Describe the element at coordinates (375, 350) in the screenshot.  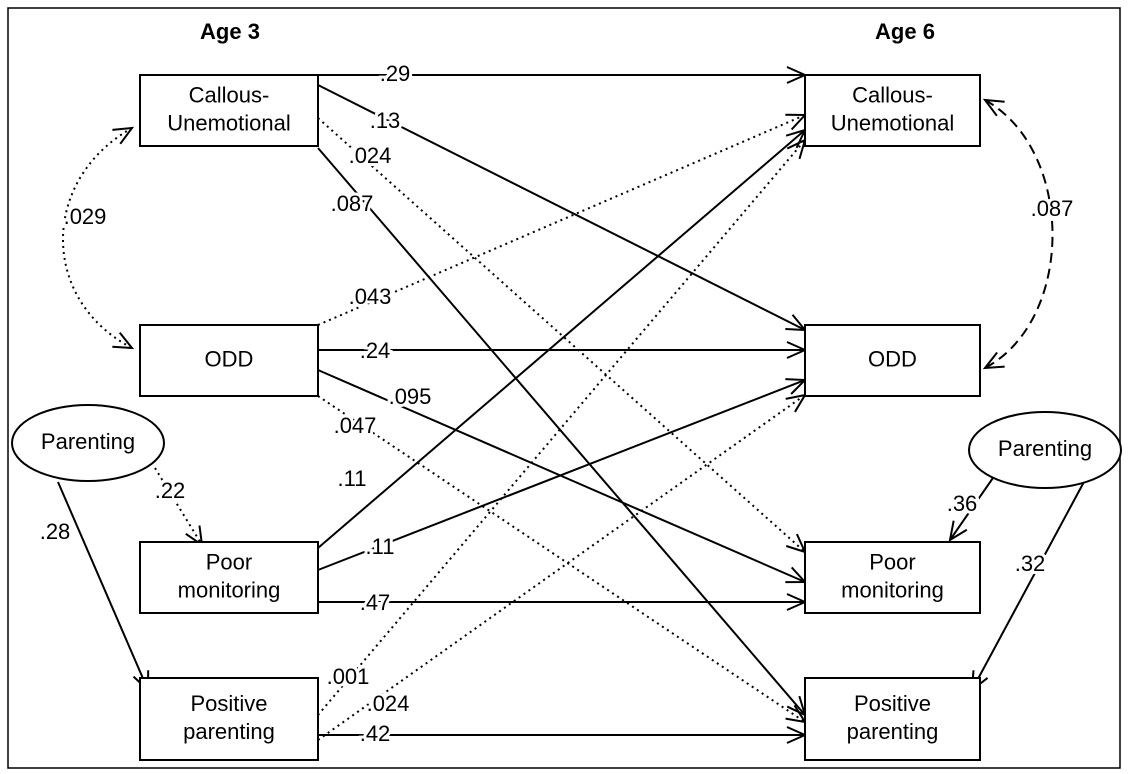
I see `path-coefficient: .24` at that location.